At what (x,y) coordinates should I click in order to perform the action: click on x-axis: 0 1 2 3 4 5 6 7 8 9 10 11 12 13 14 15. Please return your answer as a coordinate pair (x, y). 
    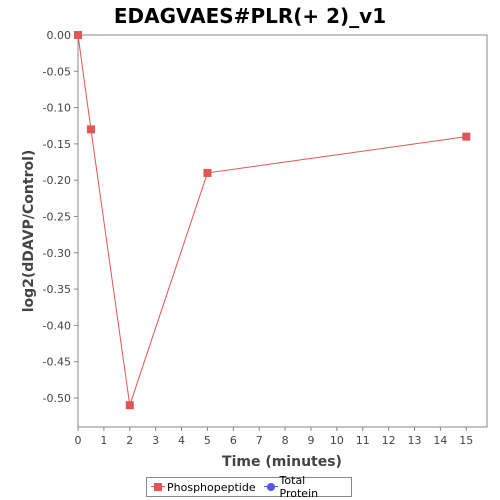
    Looking at the image, I should click on (274, 437).